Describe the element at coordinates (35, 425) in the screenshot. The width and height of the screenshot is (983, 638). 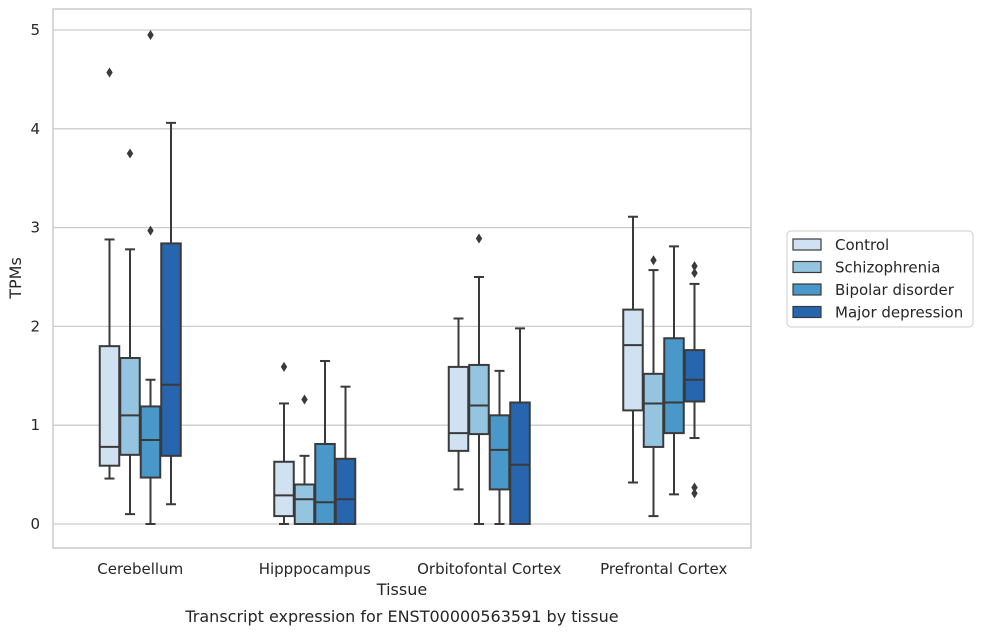
I see `y-tick-label: 1` at that location.